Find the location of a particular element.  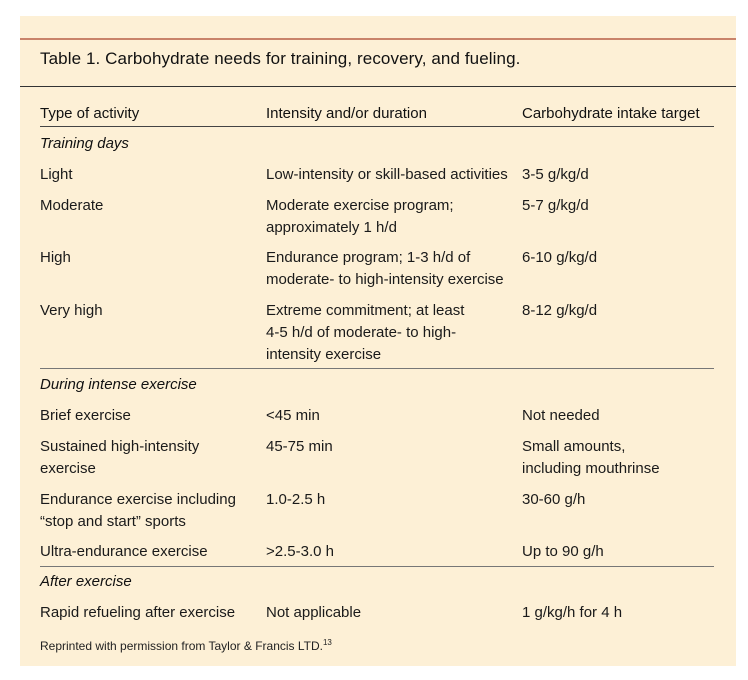

section-heading-after-exercise: After exercise is located at coordinates (86, 581).